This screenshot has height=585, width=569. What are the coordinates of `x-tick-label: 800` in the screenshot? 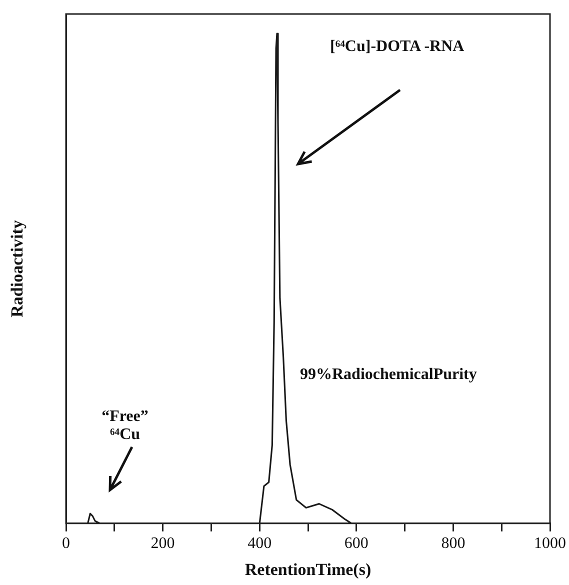 It's located at (453, 543).